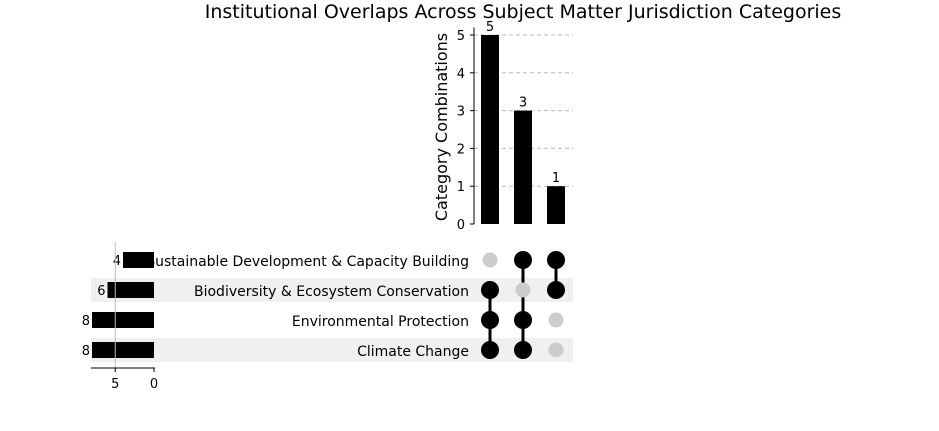 The height and width of the screenshot is (431, 939). What do you see at coordinates (441, 127) in the screenshot?
I see `y-axis-label: Category Combinations` at bounding box center [441, 127].